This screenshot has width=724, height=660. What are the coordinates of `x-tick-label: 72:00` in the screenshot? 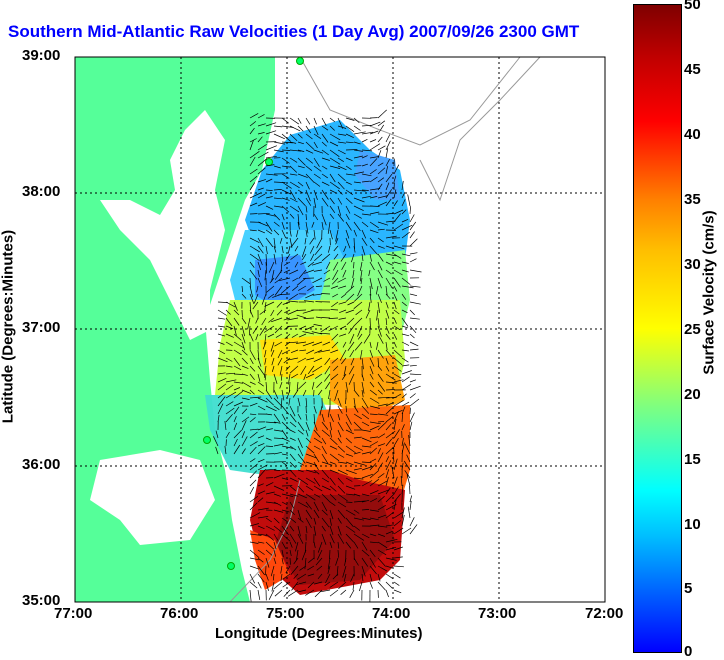 It's located at (604, 613).